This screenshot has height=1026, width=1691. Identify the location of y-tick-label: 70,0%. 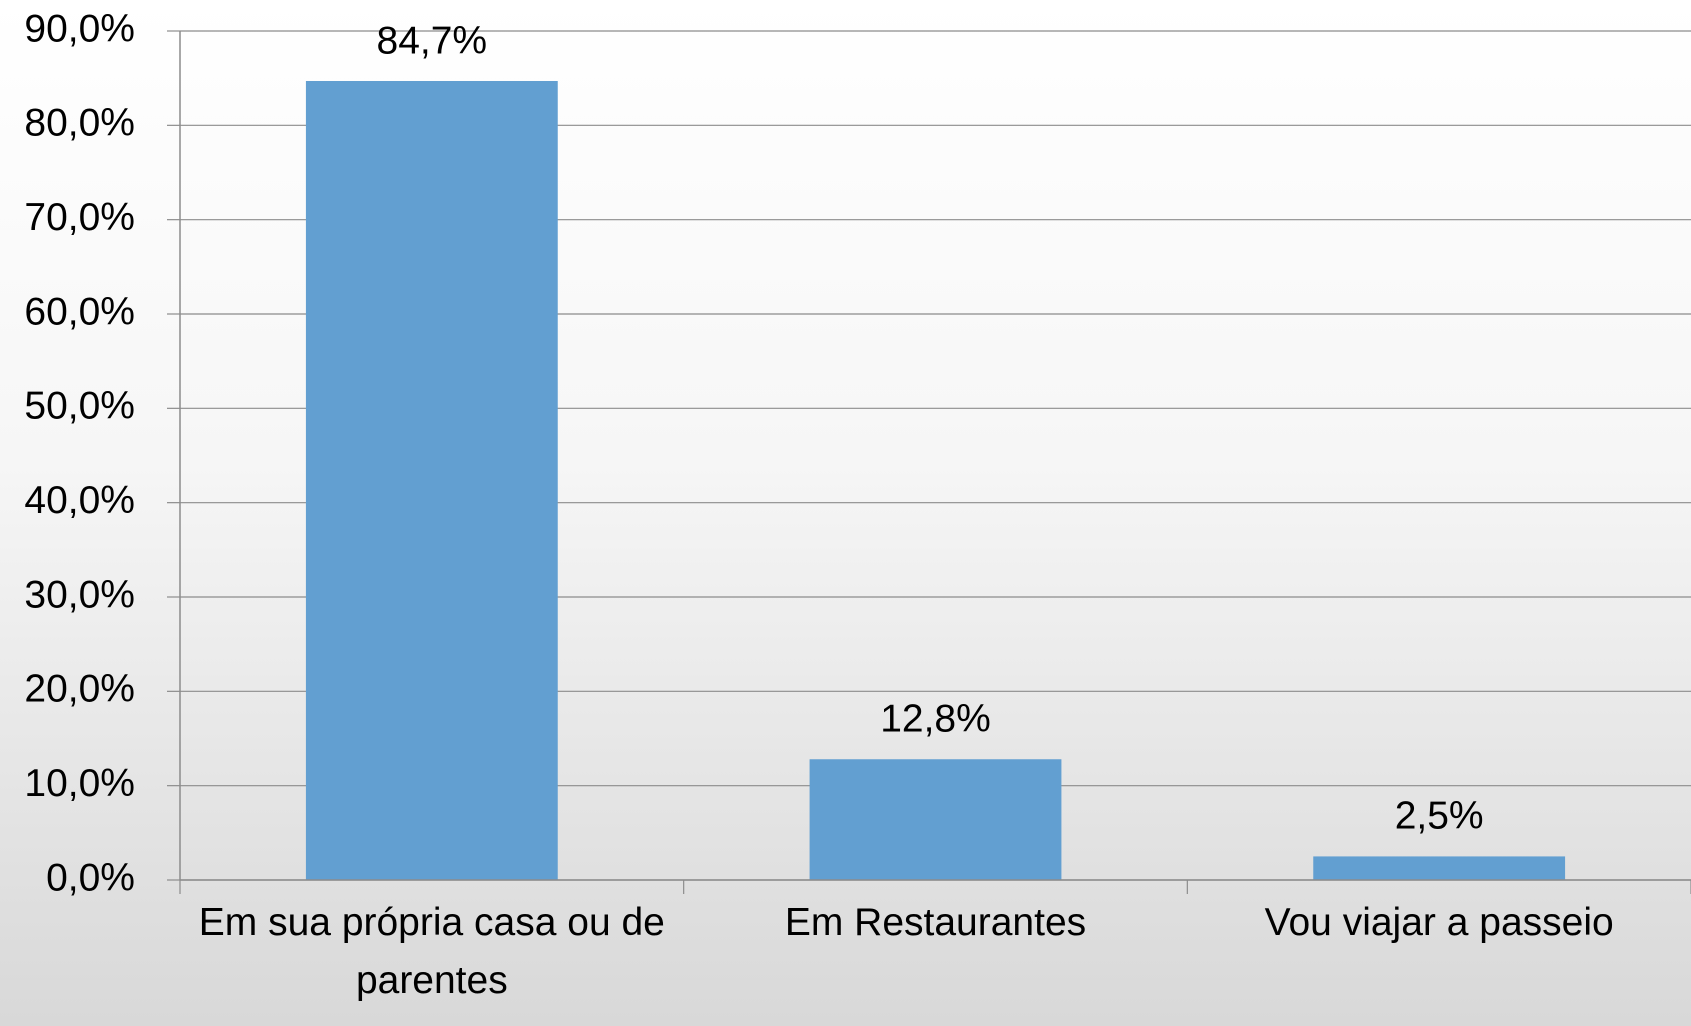
(79, 217).